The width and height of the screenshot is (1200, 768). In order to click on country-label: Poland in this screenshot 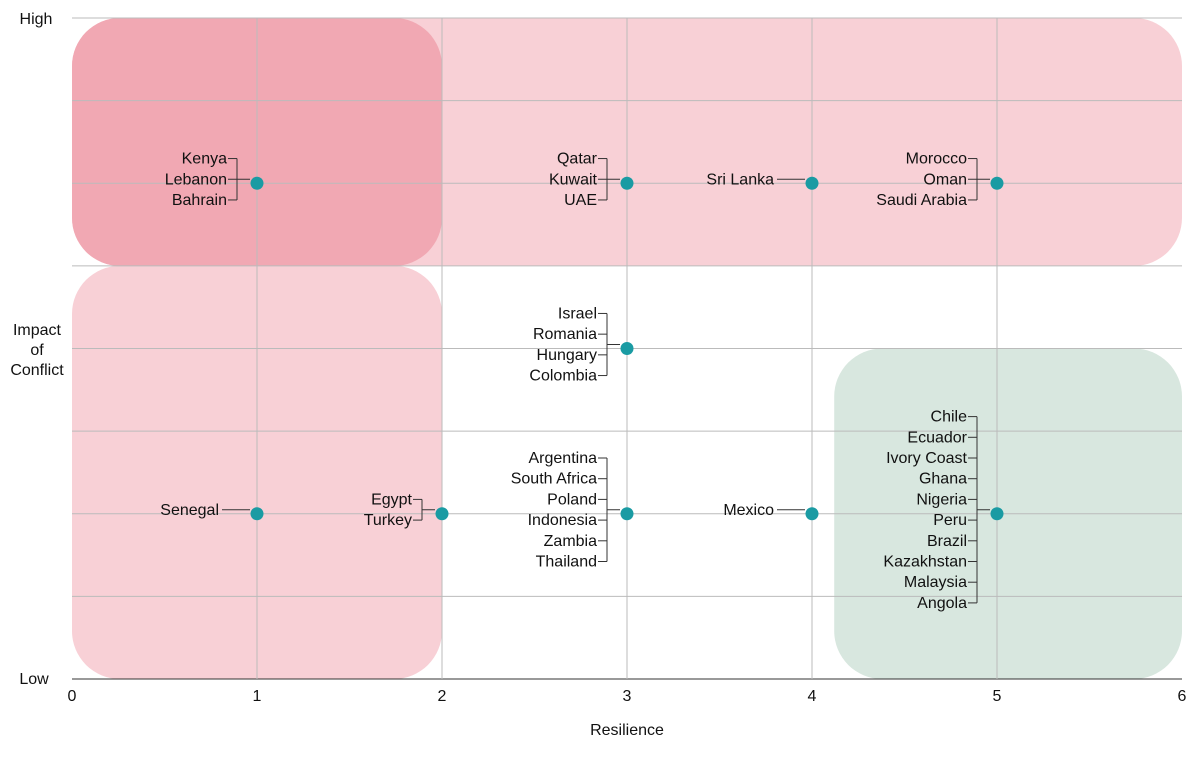, I will do `click(572, 499)`.